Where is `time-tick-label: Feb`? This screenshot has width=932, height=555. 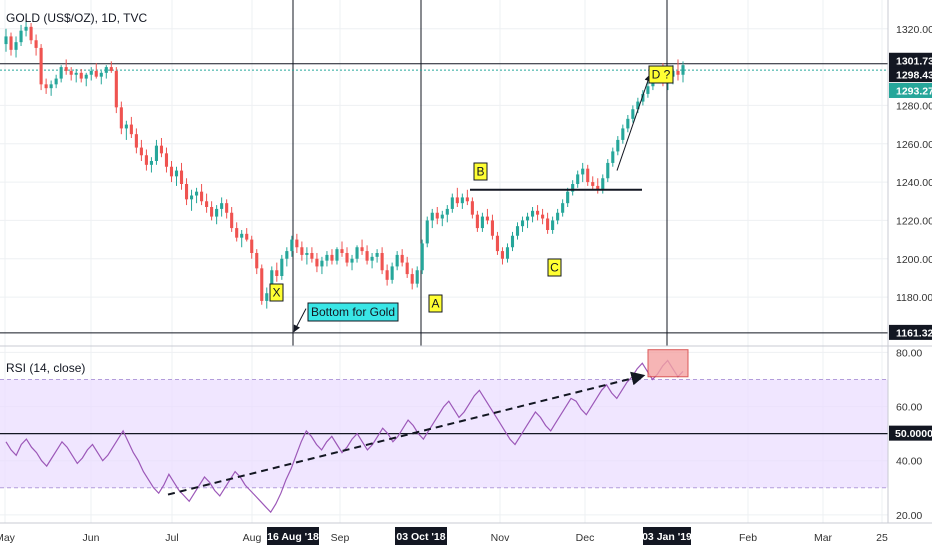 time-tick-label: Feb is located at coordinates (748, 538).